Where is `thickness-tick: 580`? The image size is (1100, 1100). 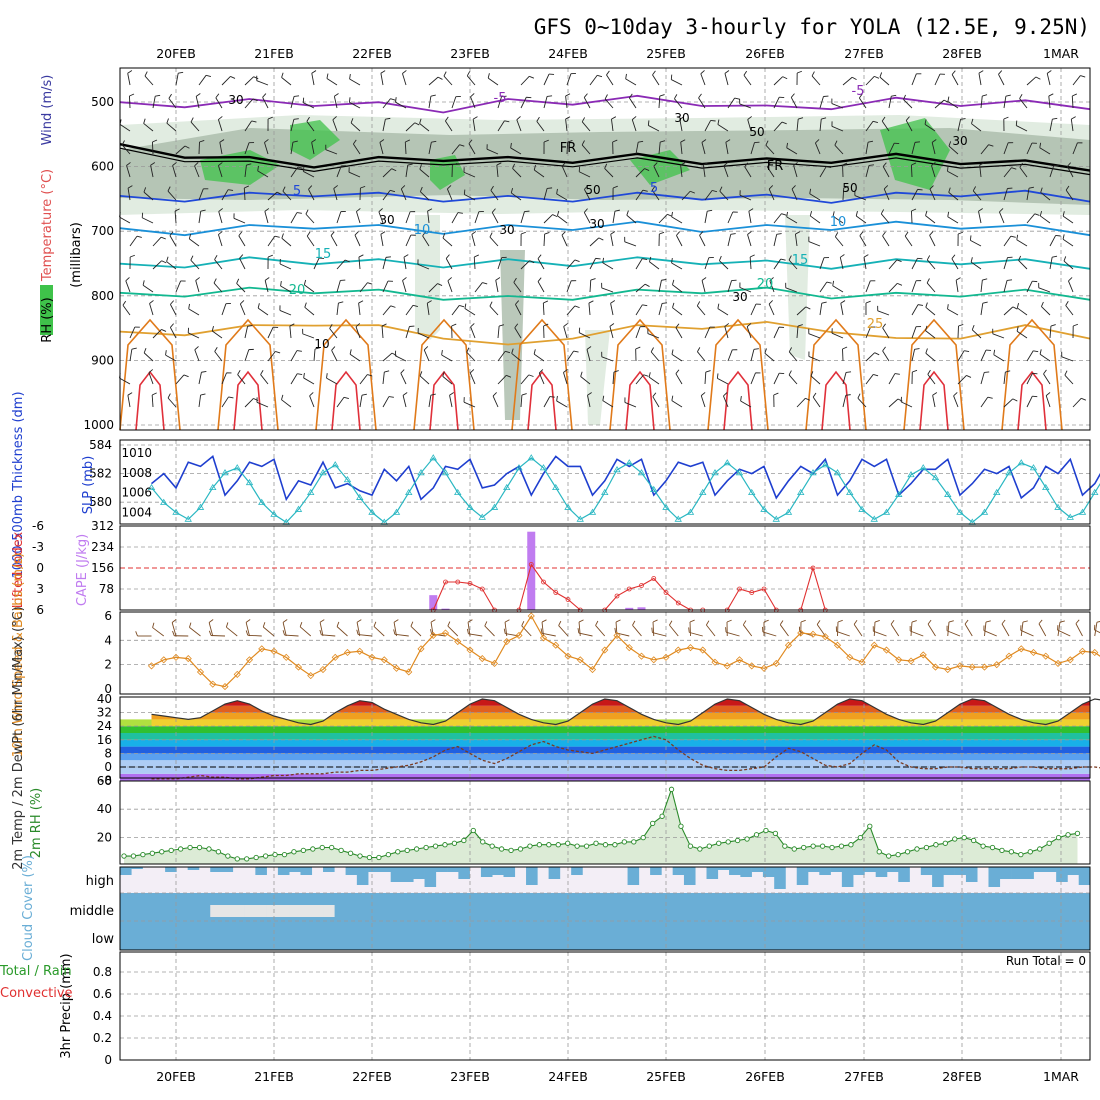
thickness-tick: 580 is located at coordinates (100, 502).